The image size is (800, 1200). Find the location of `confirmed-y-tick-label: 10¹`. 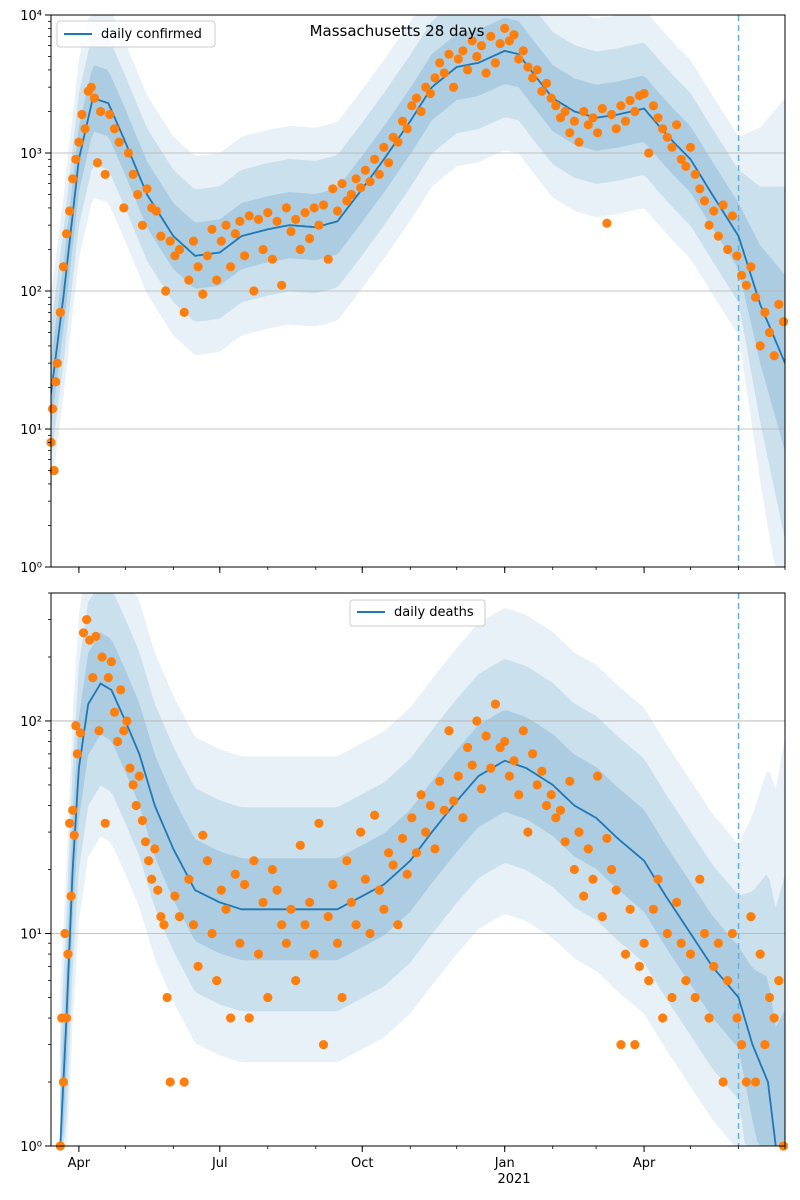

confirmed-y-tick-label: 10¹ is located at coordinates (31, 430).